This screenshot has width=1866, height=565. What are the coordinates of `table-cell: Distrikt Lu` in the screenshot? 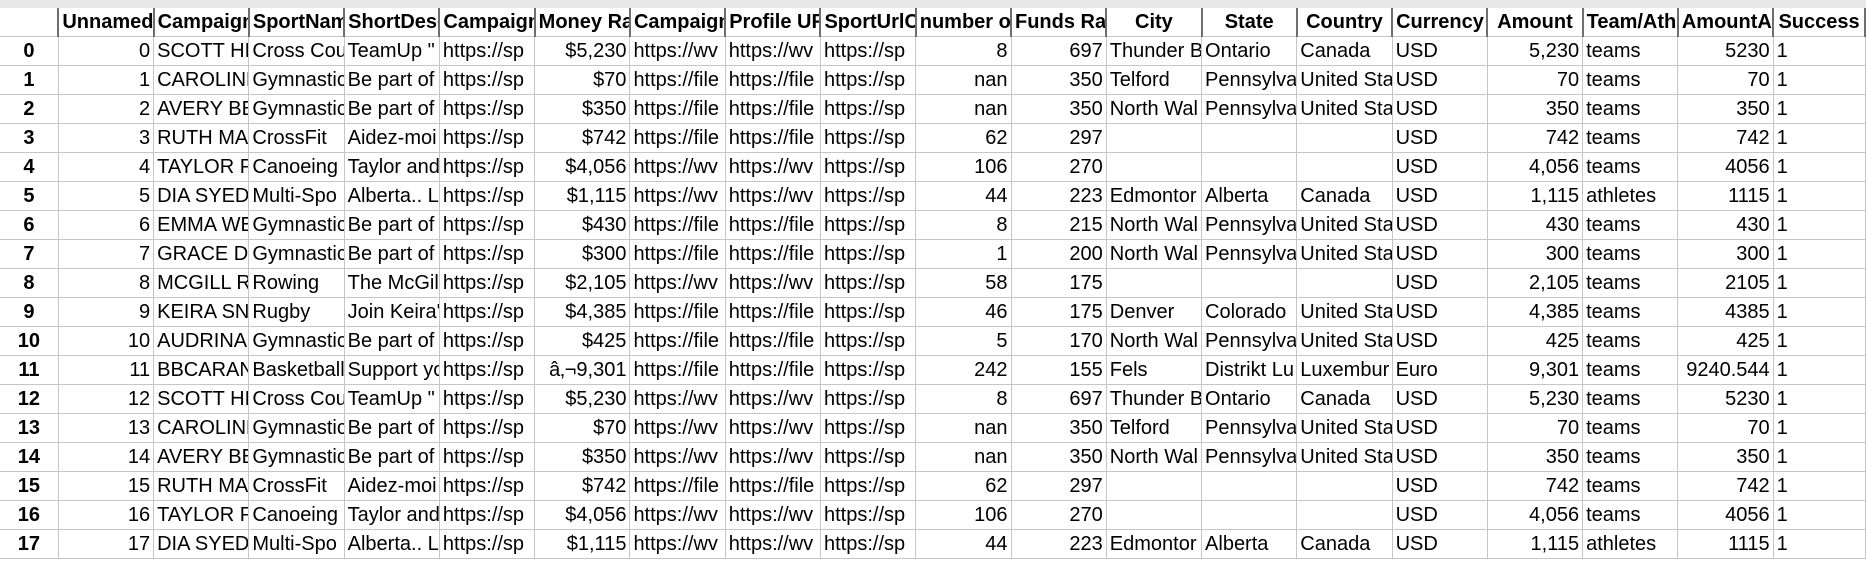 It's located at (1249, 370).